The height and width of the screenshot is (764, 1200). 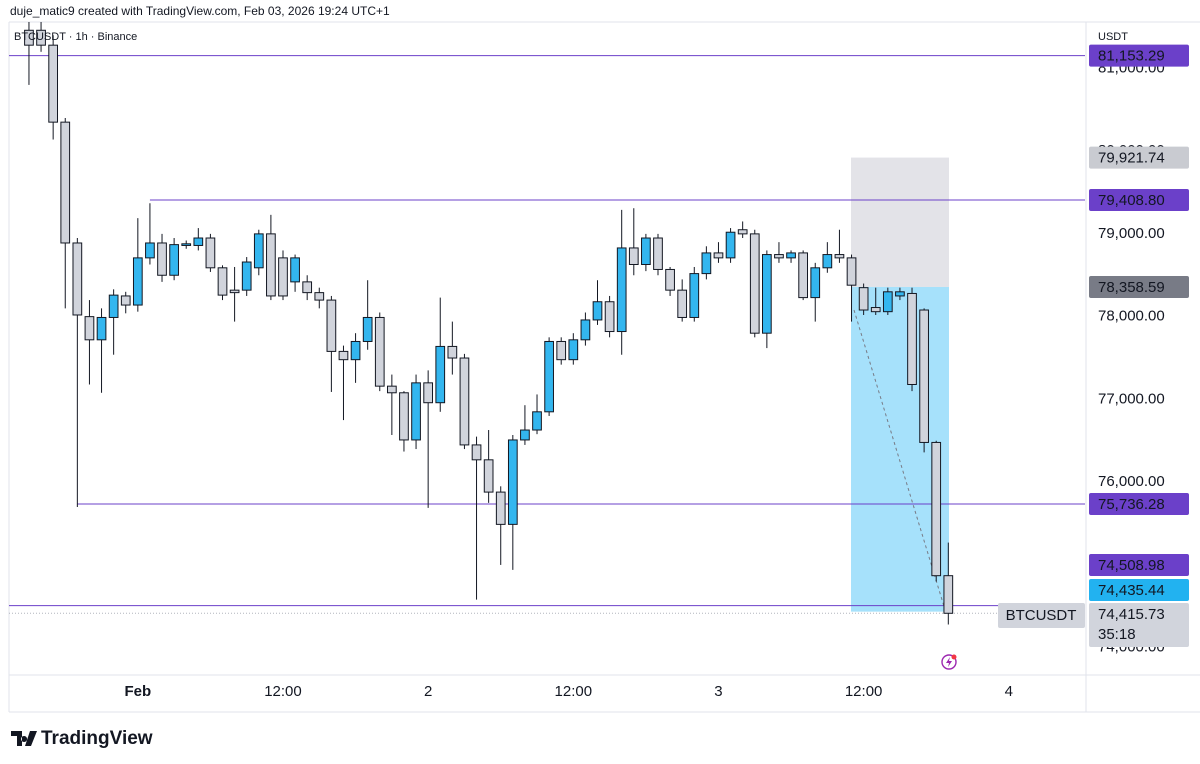 I want to click on level-label: 79,408.80, so click(x=1131, y=200).